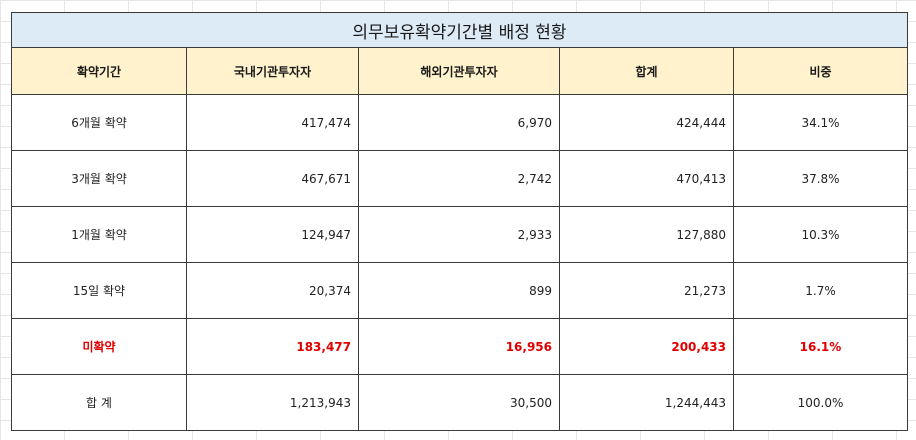 Image resolution: width=916 pixels, height=440 pixels. What do you see at coordinates (820, 122) in the screenshot?
I see `share-cell: 34.1%` at bounding box center [820, 122].